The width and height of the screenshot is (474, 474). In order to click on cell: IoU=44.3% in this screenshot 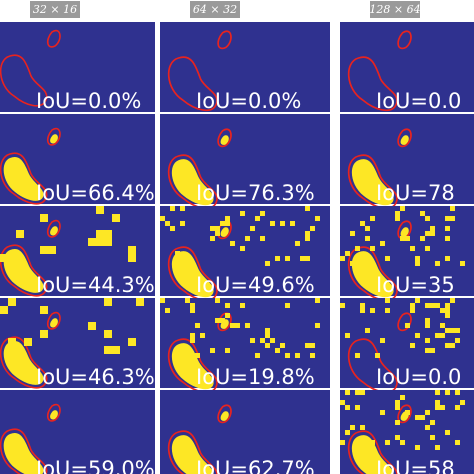, I will do `click(77, 251)`.